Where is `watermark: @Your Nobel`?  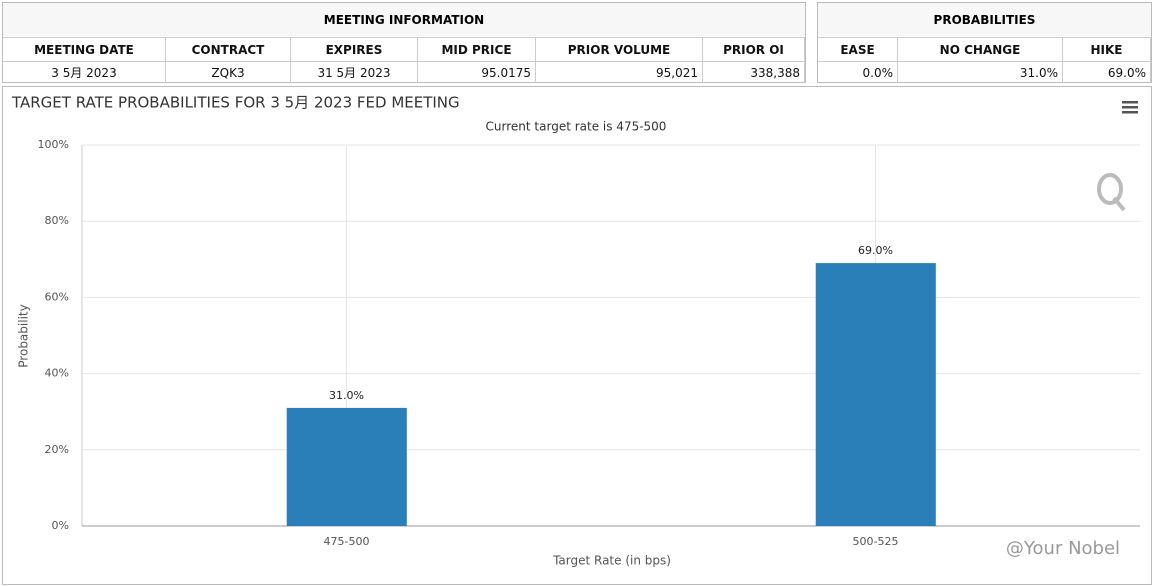 watermark: @Your Nobel is located at coordinates (1063, 548).